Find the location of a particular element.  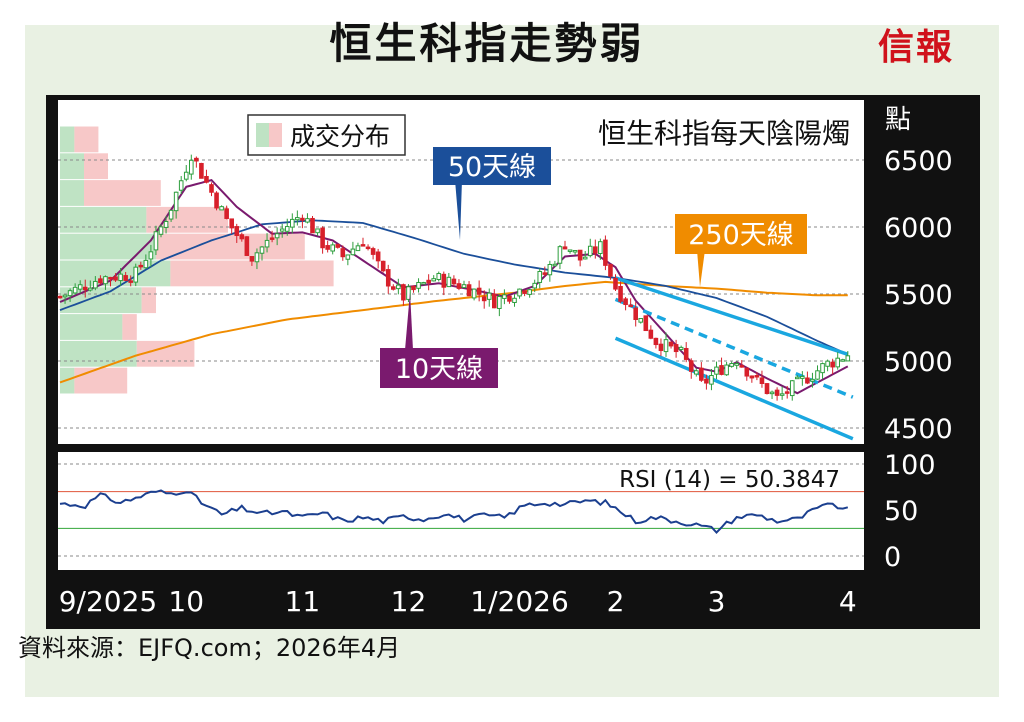

chart-title: 恒生科指每天陰陽燭 is located at coordinates (724, 133).